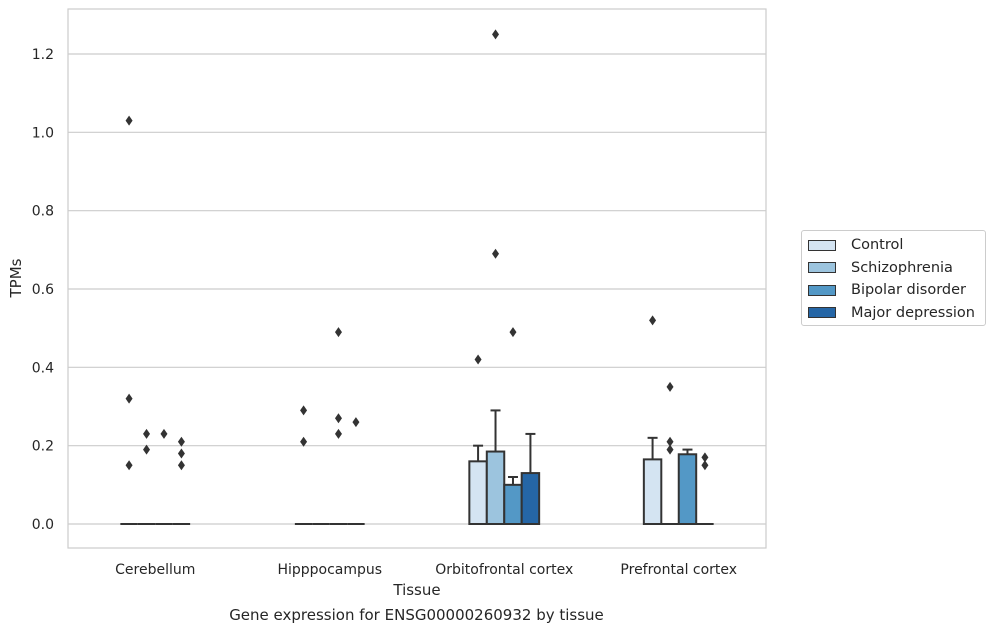 The width and height of the screenshot is (997, 634). Describe the element at coordinates (913, 312) in the screenshot. I see `legend-label: Major depression` at that location.